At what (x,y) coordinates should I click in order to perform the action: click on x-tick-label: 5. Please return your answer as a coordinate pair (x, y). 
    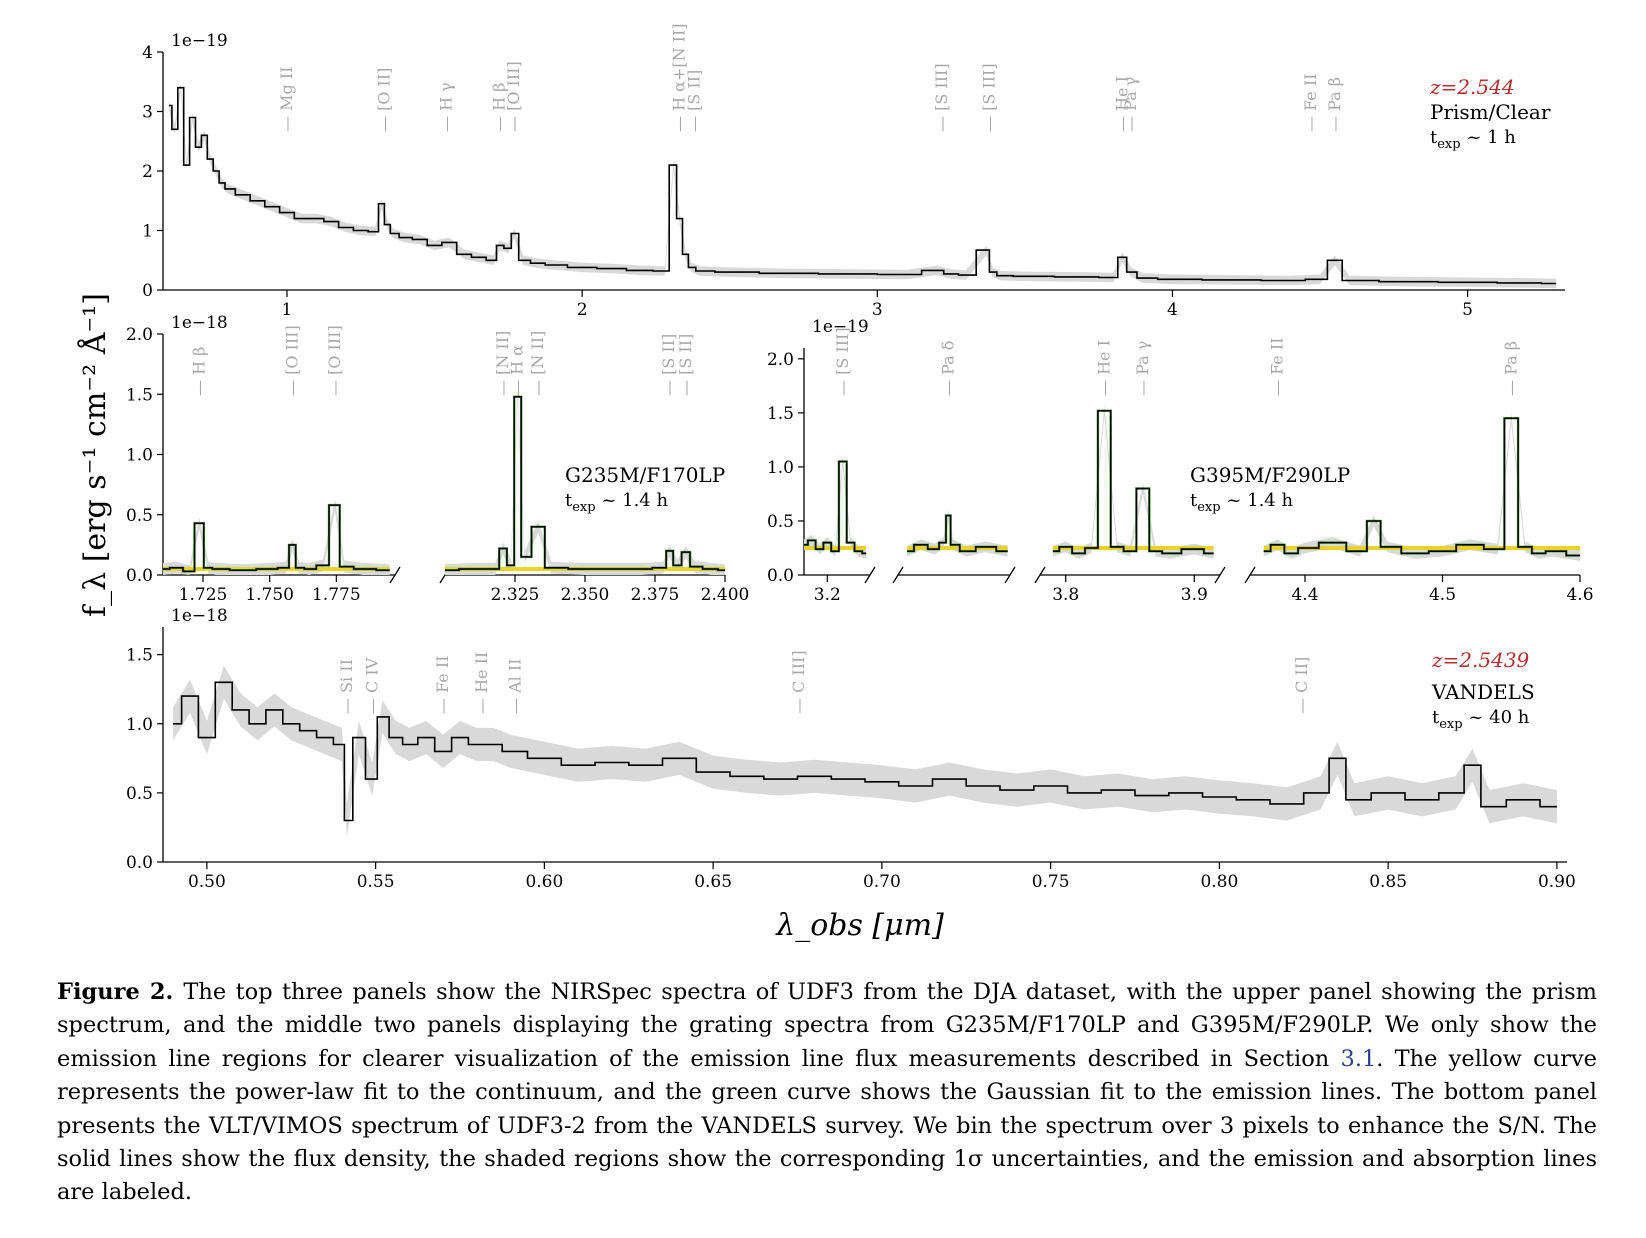
    Looking at the image, I should click on (1467, 310).